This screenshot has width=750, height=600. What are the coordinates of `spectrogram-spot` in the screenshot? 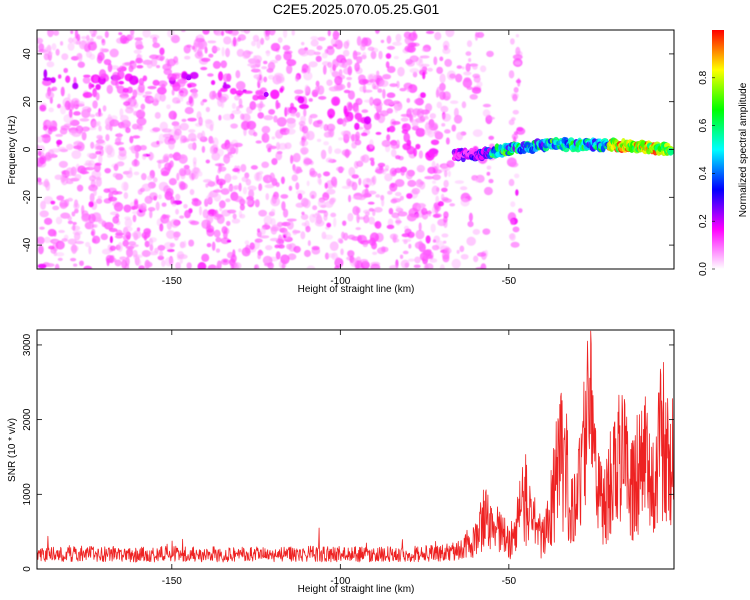 It's located at (189, 78).